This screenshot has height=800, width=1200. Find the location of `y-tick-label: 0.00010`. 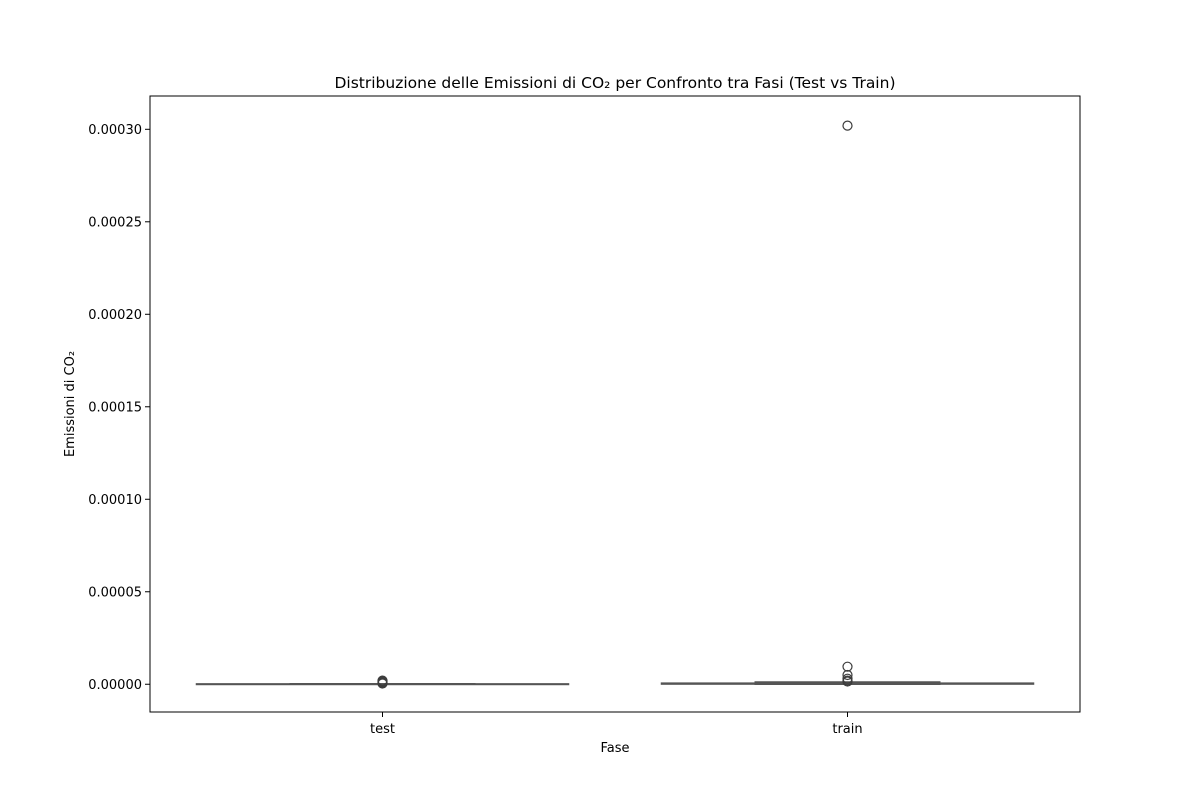

y-tick-label: 0.00010 is located at coordinates (115, 500).